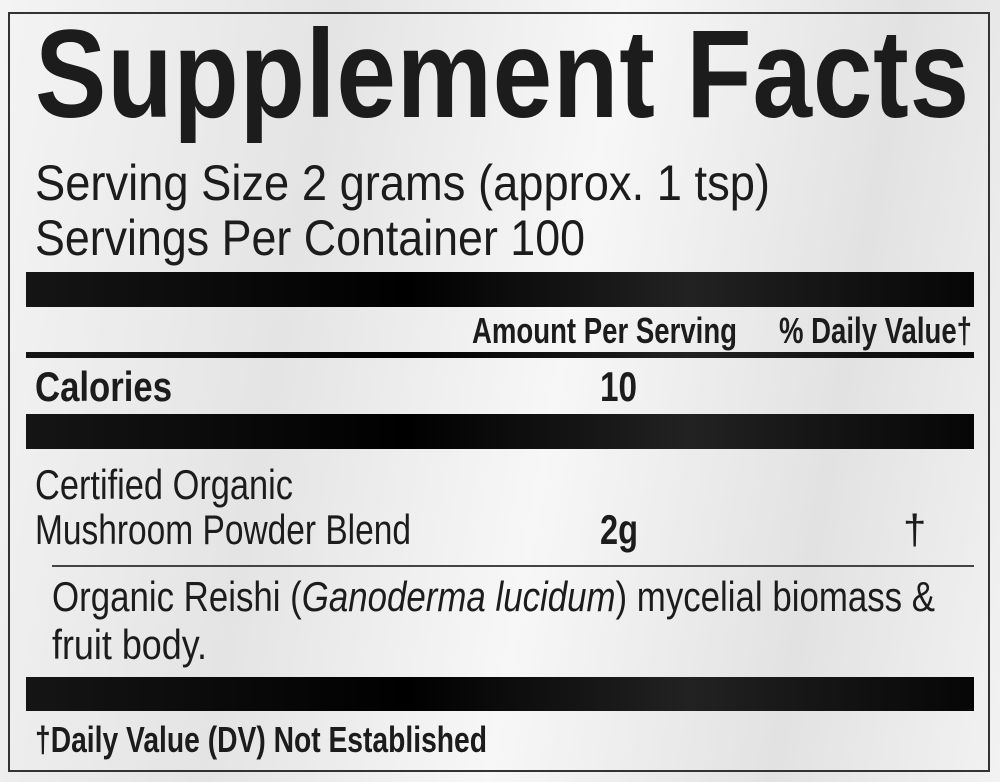  What do you see at coordinates (875, 330) in the screenshot?
I see `header-daily-value: % Daily Value†` at bounding box center [875, 330].